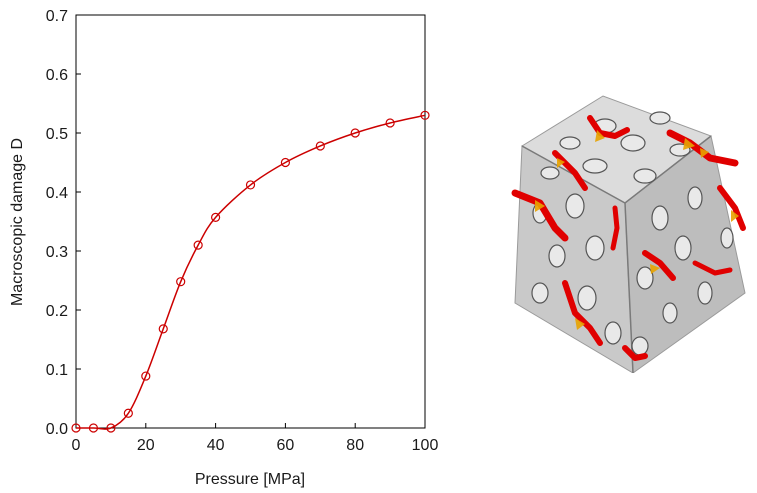 The height and width of the screenshot is (493, 757). What do you see at coordinates (637, 230) in the screenshot?
I see `damage-onset-zones` at bounding box center [637, 230].